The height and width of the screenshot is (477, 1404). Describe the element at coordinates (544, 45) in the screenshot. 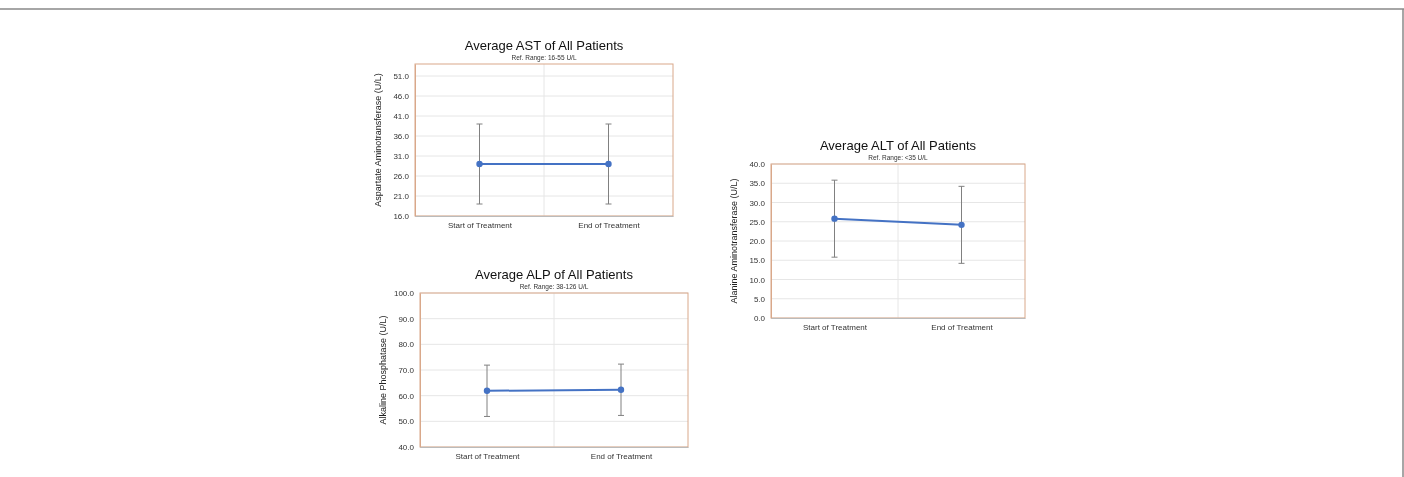

I see `chart-title: Average AST of All Patients` at that location.